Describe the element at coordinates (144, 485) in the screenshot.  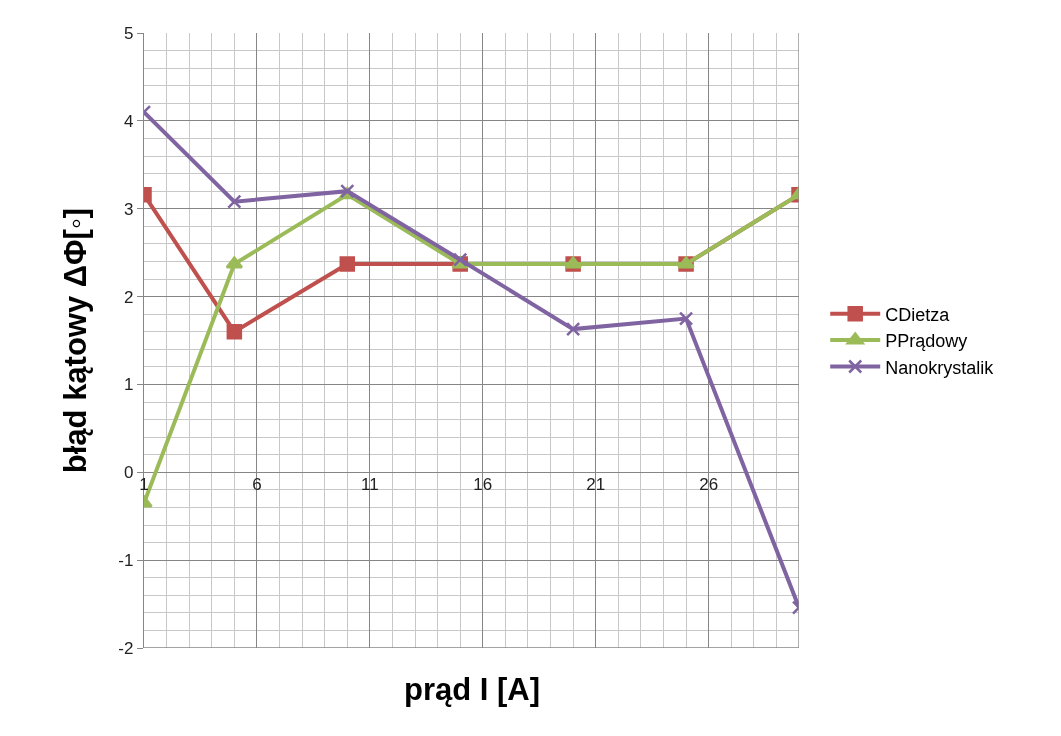
I see `x-tick-label: 1` at that location.